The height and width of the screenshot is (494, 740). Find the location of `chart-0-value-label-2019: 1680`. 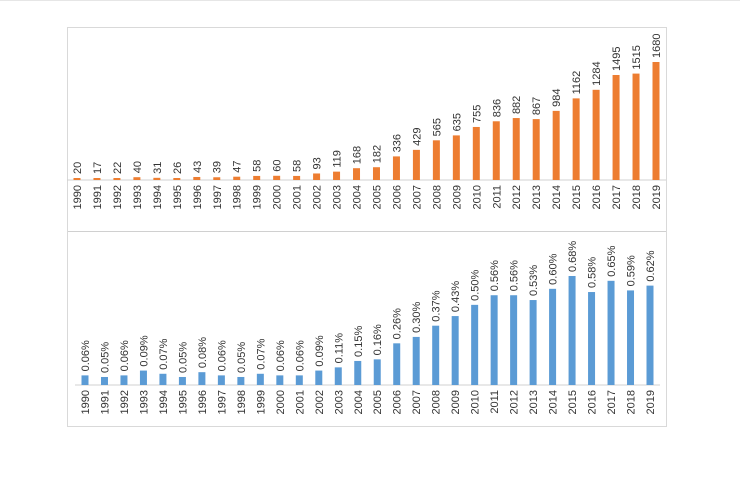

chart-0-value-label-2019: 1680 is located at coordinates (657, 46).